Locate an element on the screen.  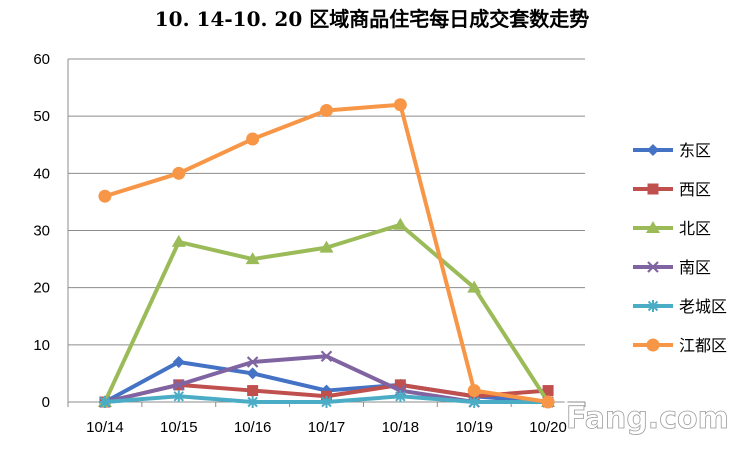
y-tick-label: 10 is located at coordinates (41, 345).